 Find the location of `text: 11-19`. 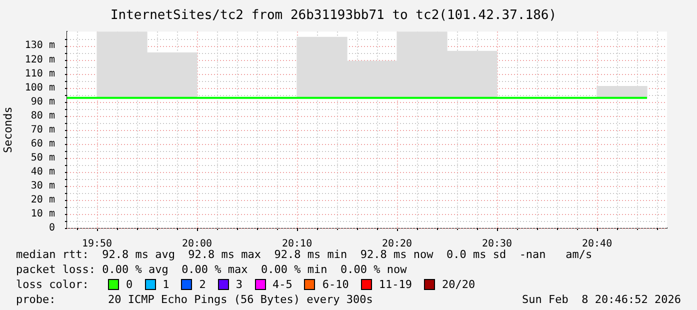

text: 11-19 is located at coordinates (395, 284).